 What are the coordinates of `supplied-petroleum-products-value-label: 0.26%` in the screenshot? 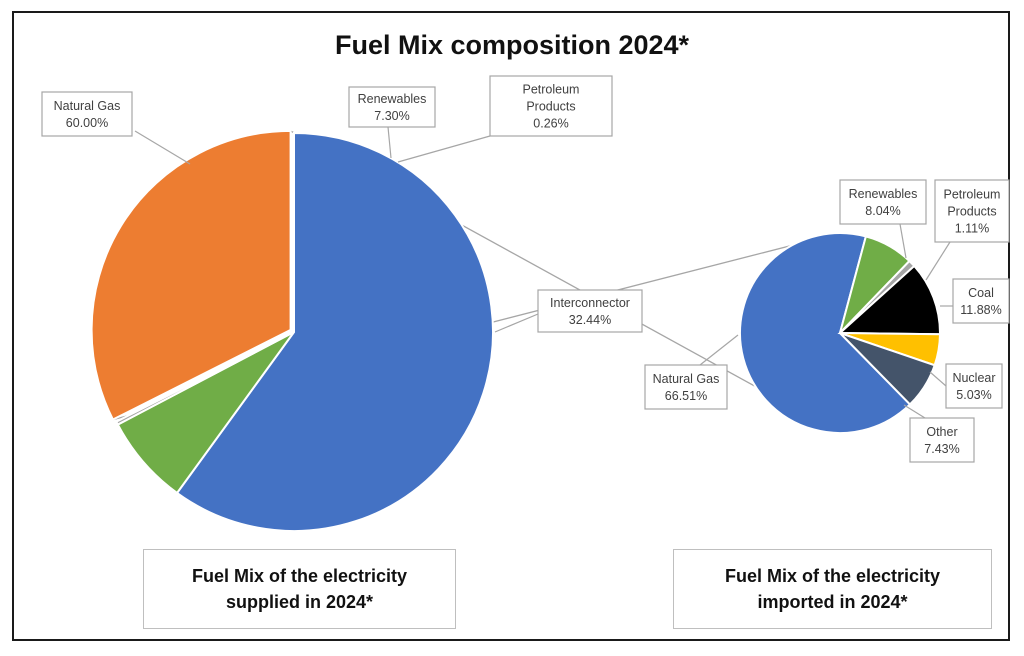 It's located at (550, 124).